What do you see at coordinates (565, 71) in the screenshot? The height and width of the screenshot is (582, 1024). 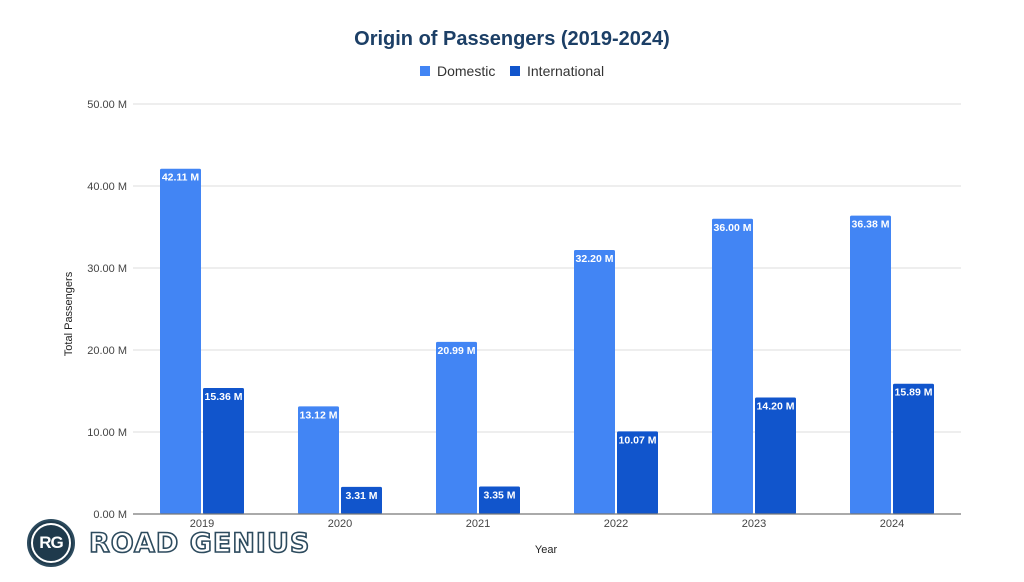 I see `legend-label-international: International` at bounding box center [565, 71].